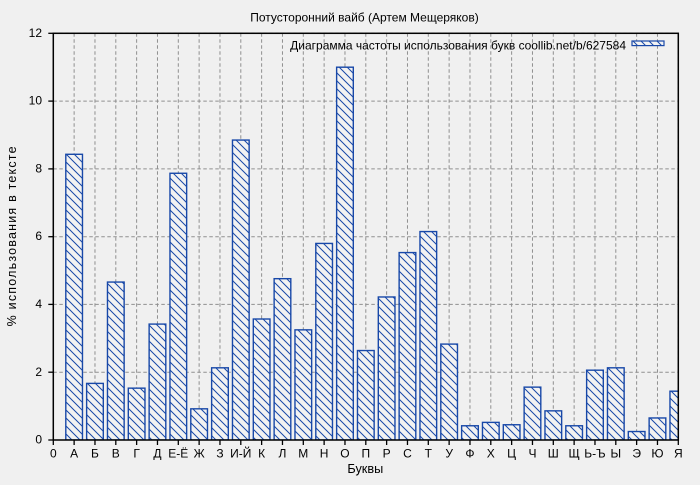 The width and height of the screenshot is (700, 485). Describe the element at coordinates (365, 453) in the screenshot. I see `svg-text: П` at that location.